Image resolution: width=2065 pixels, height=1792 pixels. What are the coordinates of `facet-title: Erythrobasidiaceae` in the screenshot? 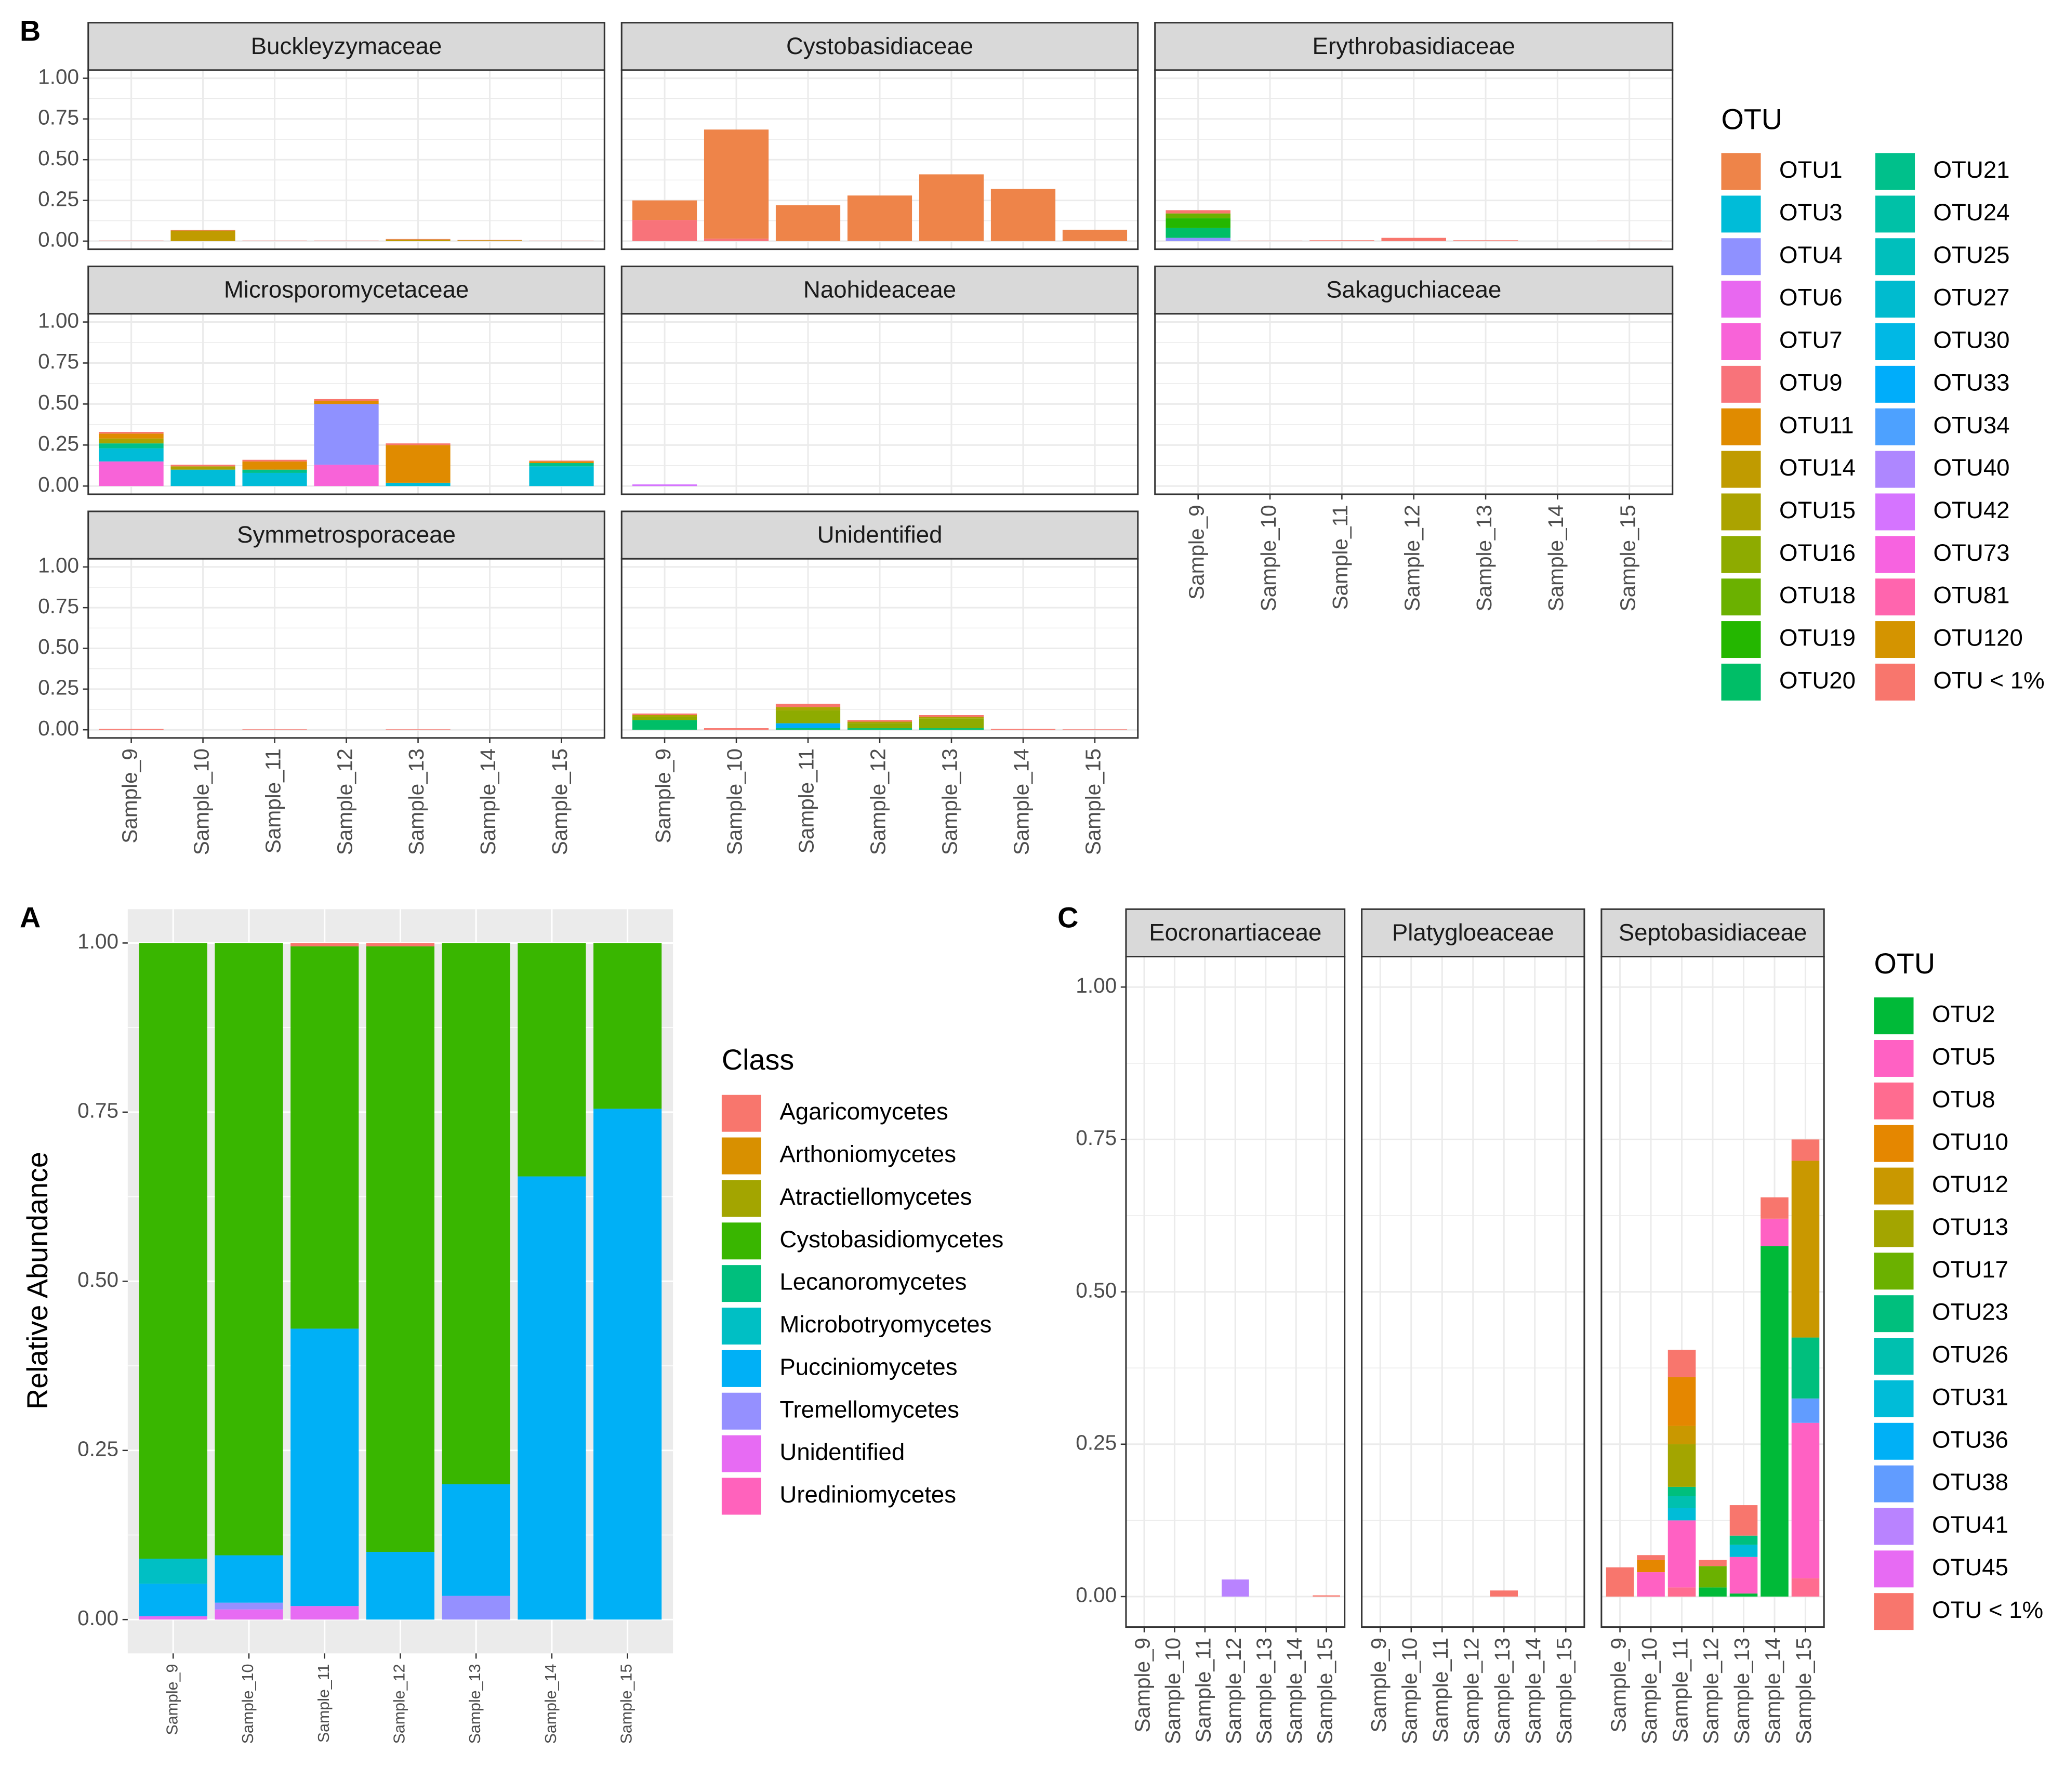 It's located at (1413, 46).